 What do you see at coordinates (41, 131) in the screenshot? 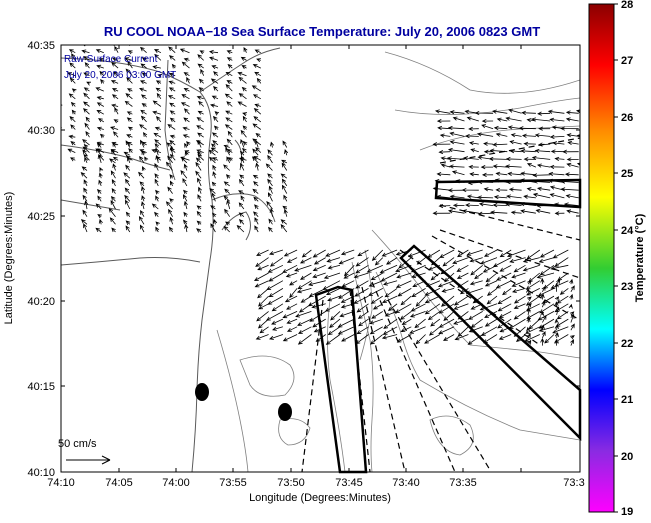
I see `y-tick-label: 40:30` at bounding box center [41, 131].